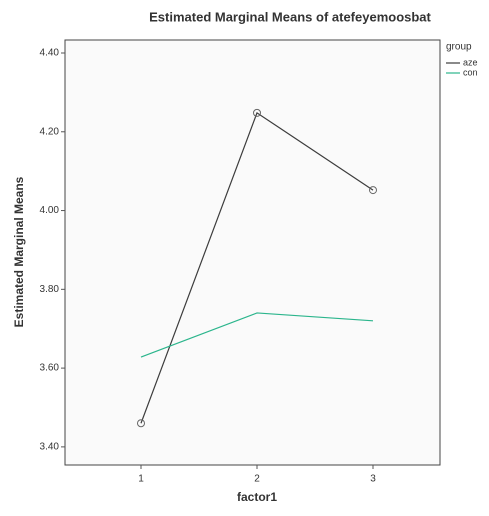 The image size is (489, 516). I want to click on y-tick-label: 3.60, so click(50, 368).